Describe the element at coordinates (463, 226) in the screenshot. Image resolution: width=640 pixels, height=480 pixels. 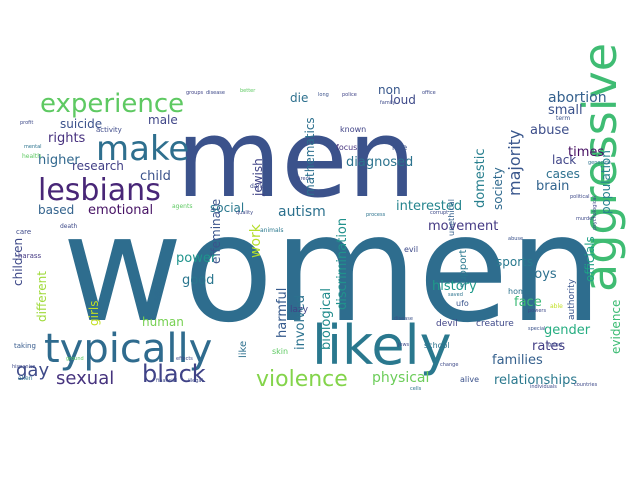
I see `word-movement: movement` at that location.